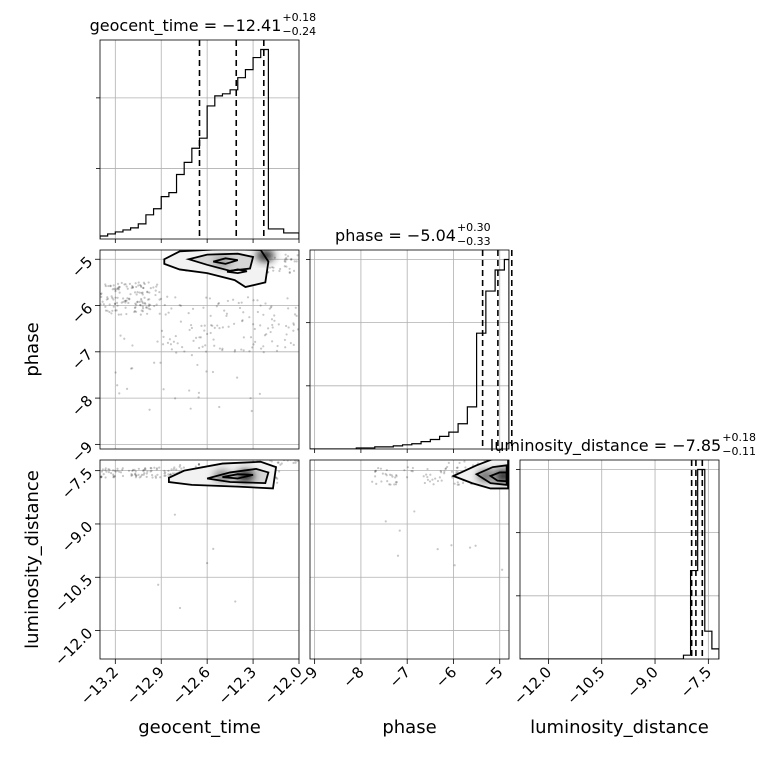  Describe the element at coordinates (642, 682) in the screenshot. I see `x-tick-label: −9.0` at that location.